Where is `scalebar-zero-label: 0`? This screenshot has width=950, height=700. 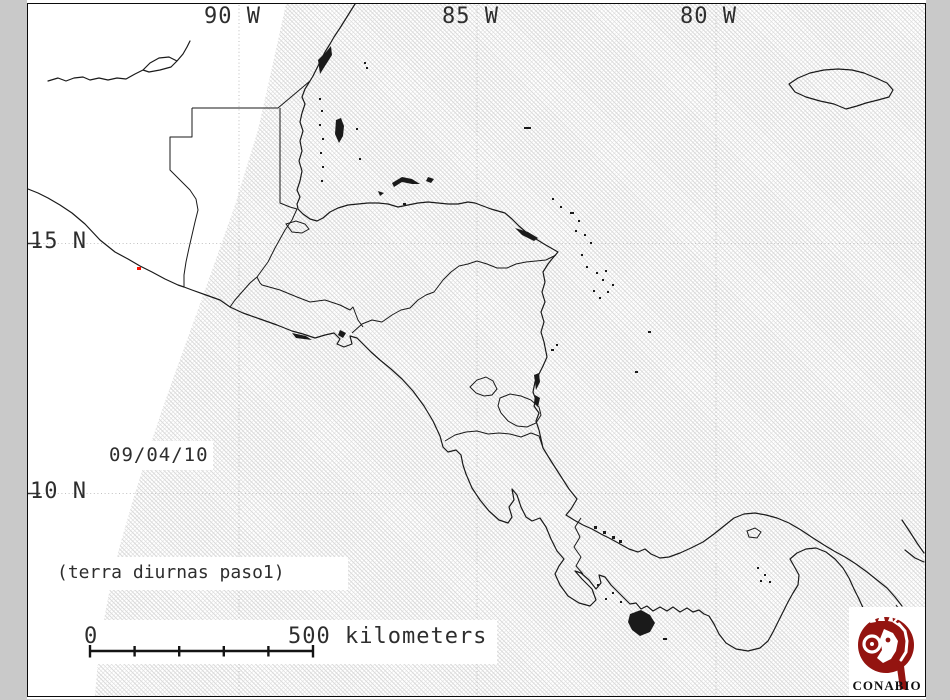 scalebar-zero-label: 0 is located at coordinates (91, 636).